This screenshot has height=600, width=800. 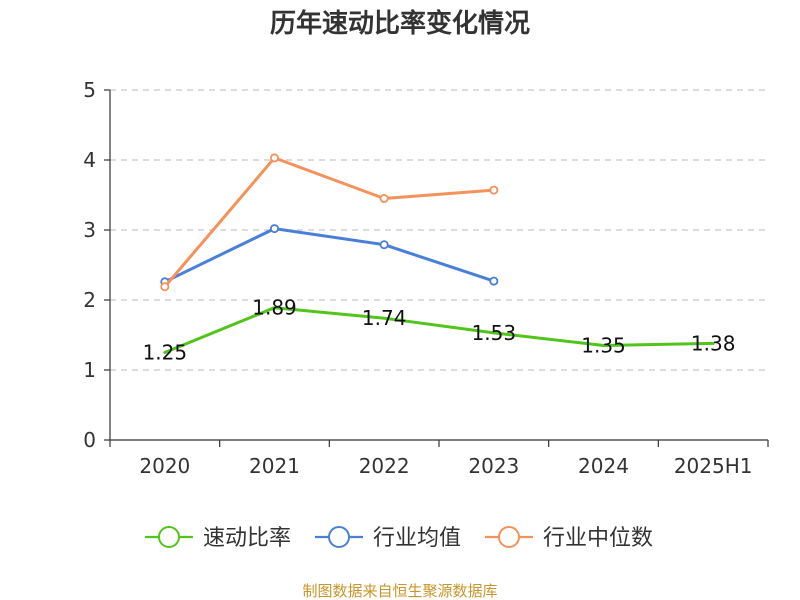 What do you see at coordinates (494, 333) in the screenshot?
I see `data-label: 1.53` at bounding box center [494, 333].